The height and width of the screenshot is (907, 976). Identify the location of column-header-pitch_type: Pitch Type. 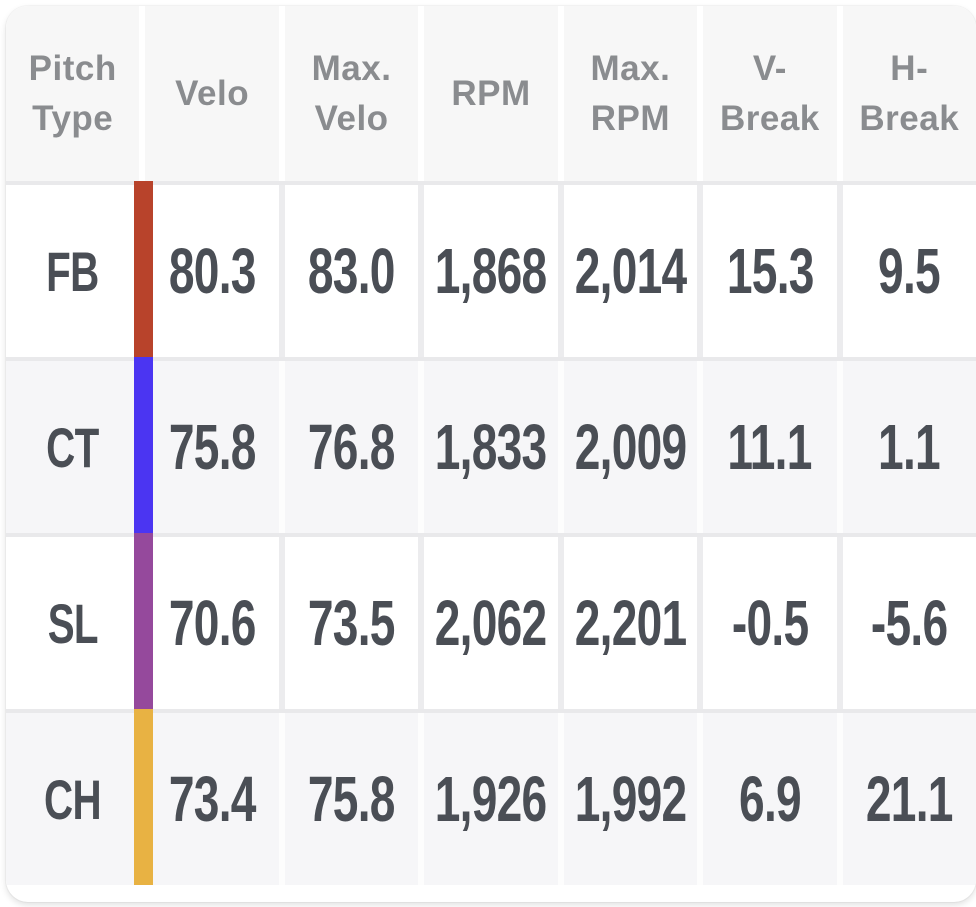
(73, 93).